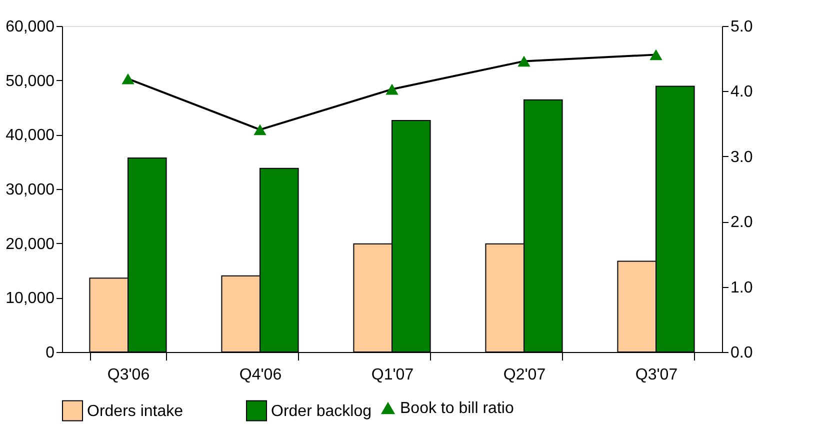 Image resolution: width=814 pixels, height=431 pixels. What do you see at coordinates (457, 408) in the screenshot?
I see `legend-label: Book to bill ratio` at bounding box center [457, 408].